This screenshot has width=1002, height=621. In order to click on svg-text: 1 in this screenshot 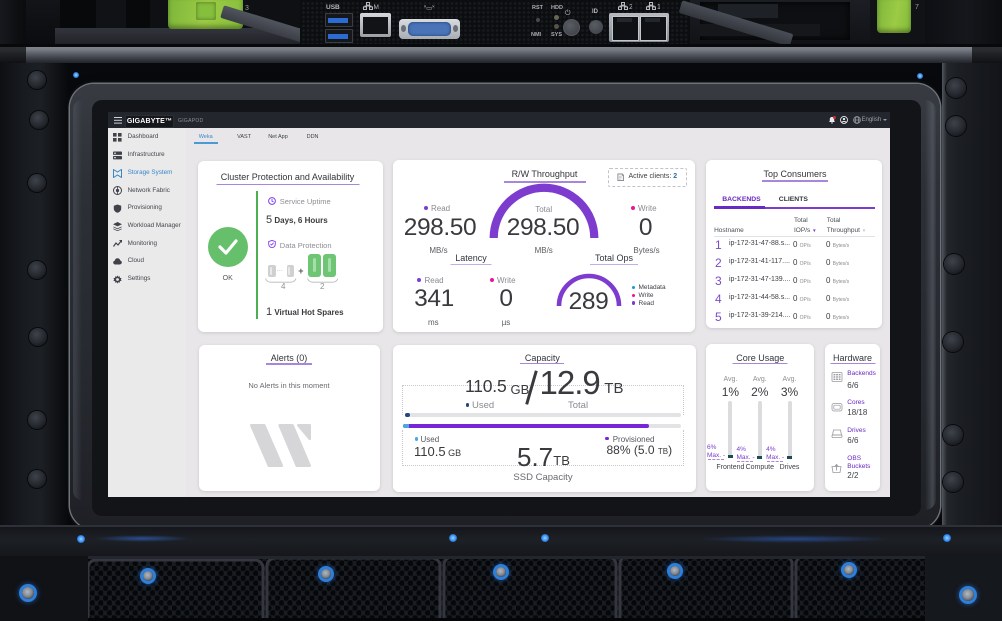, I will do `click(658, 7)`.